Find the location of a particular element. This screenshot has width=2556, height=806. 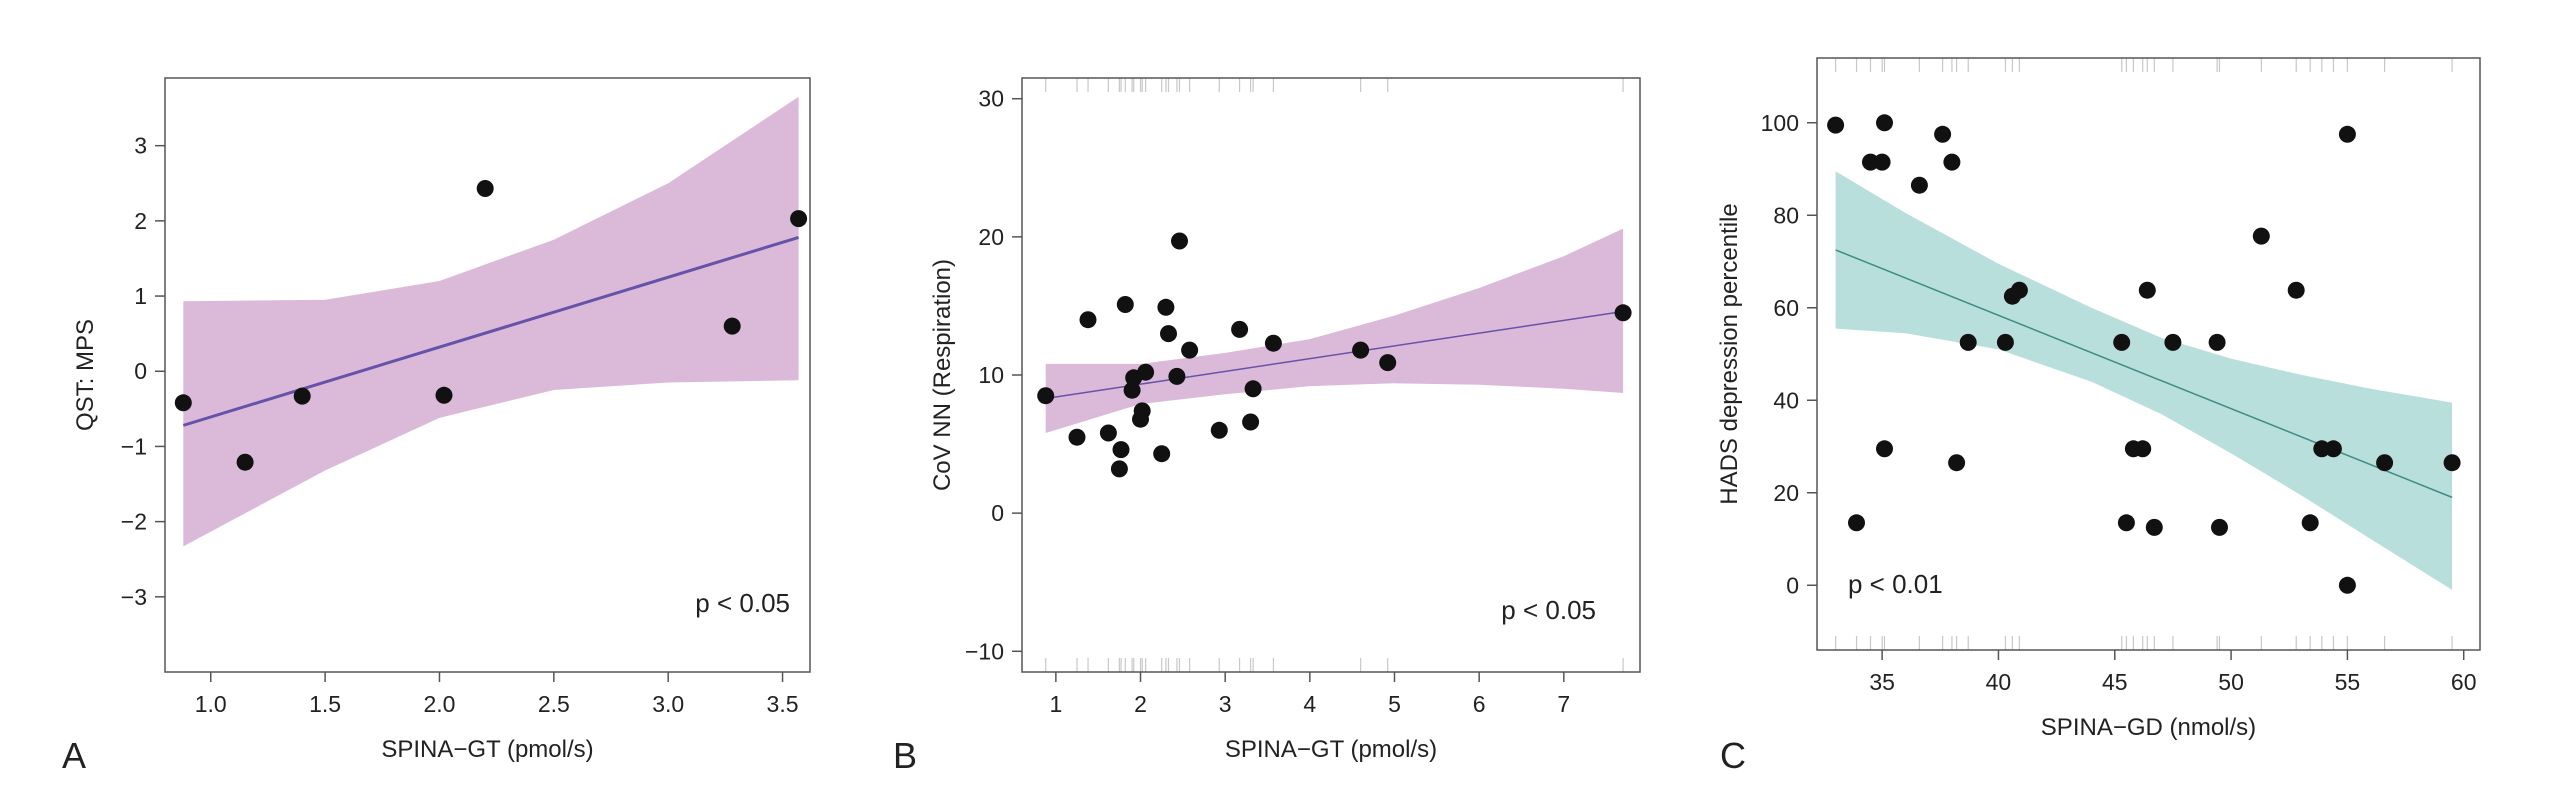

x-tick-label: 1.0 is located at coordinates (211, 704).